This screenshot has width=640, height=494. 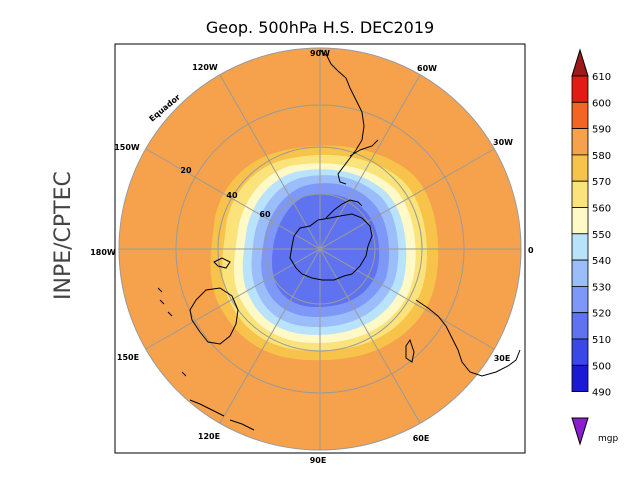 What do you see at coordinates (349, 117) in the screenshot?
I see `coast-south-america` at bounding box center [349, 117].